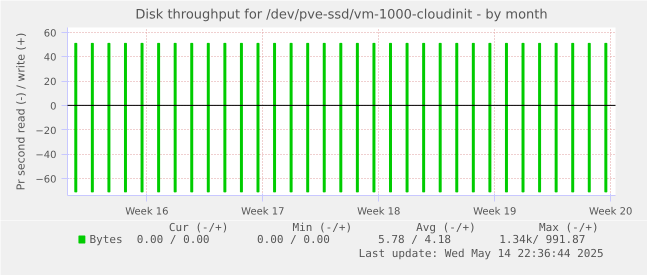 The image size is (647, 275). What do you see at coordinates (53, 106) in the screenshot?
I see `y-tick-label: 0` at bounding box center [53, 106].